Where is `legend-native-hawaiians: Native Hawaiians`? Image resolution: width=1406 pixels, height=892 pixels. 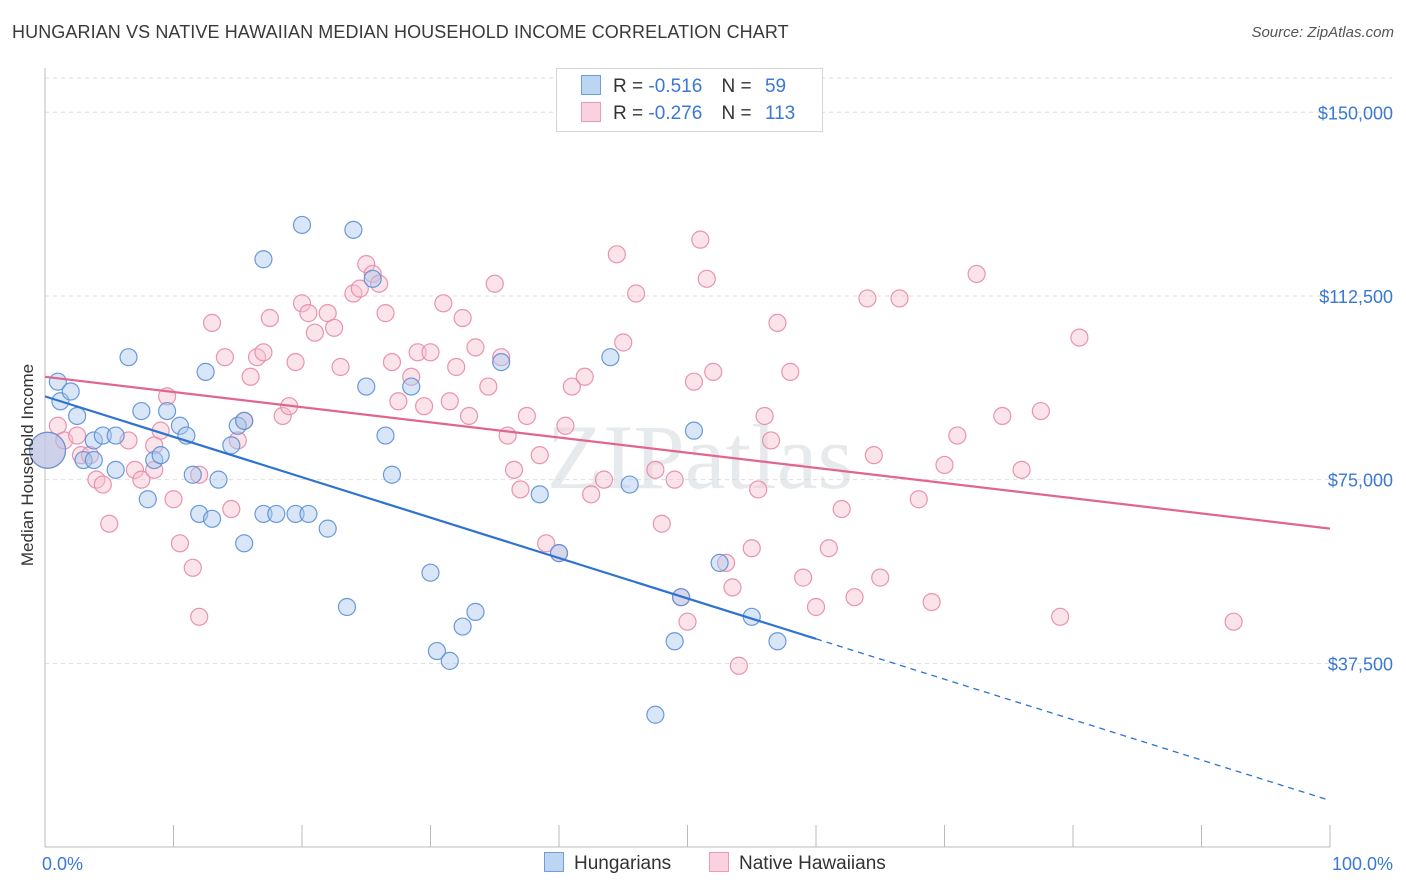 legend-native-hawaiians: Native Hawaiians is located at coordinates (797, 863).